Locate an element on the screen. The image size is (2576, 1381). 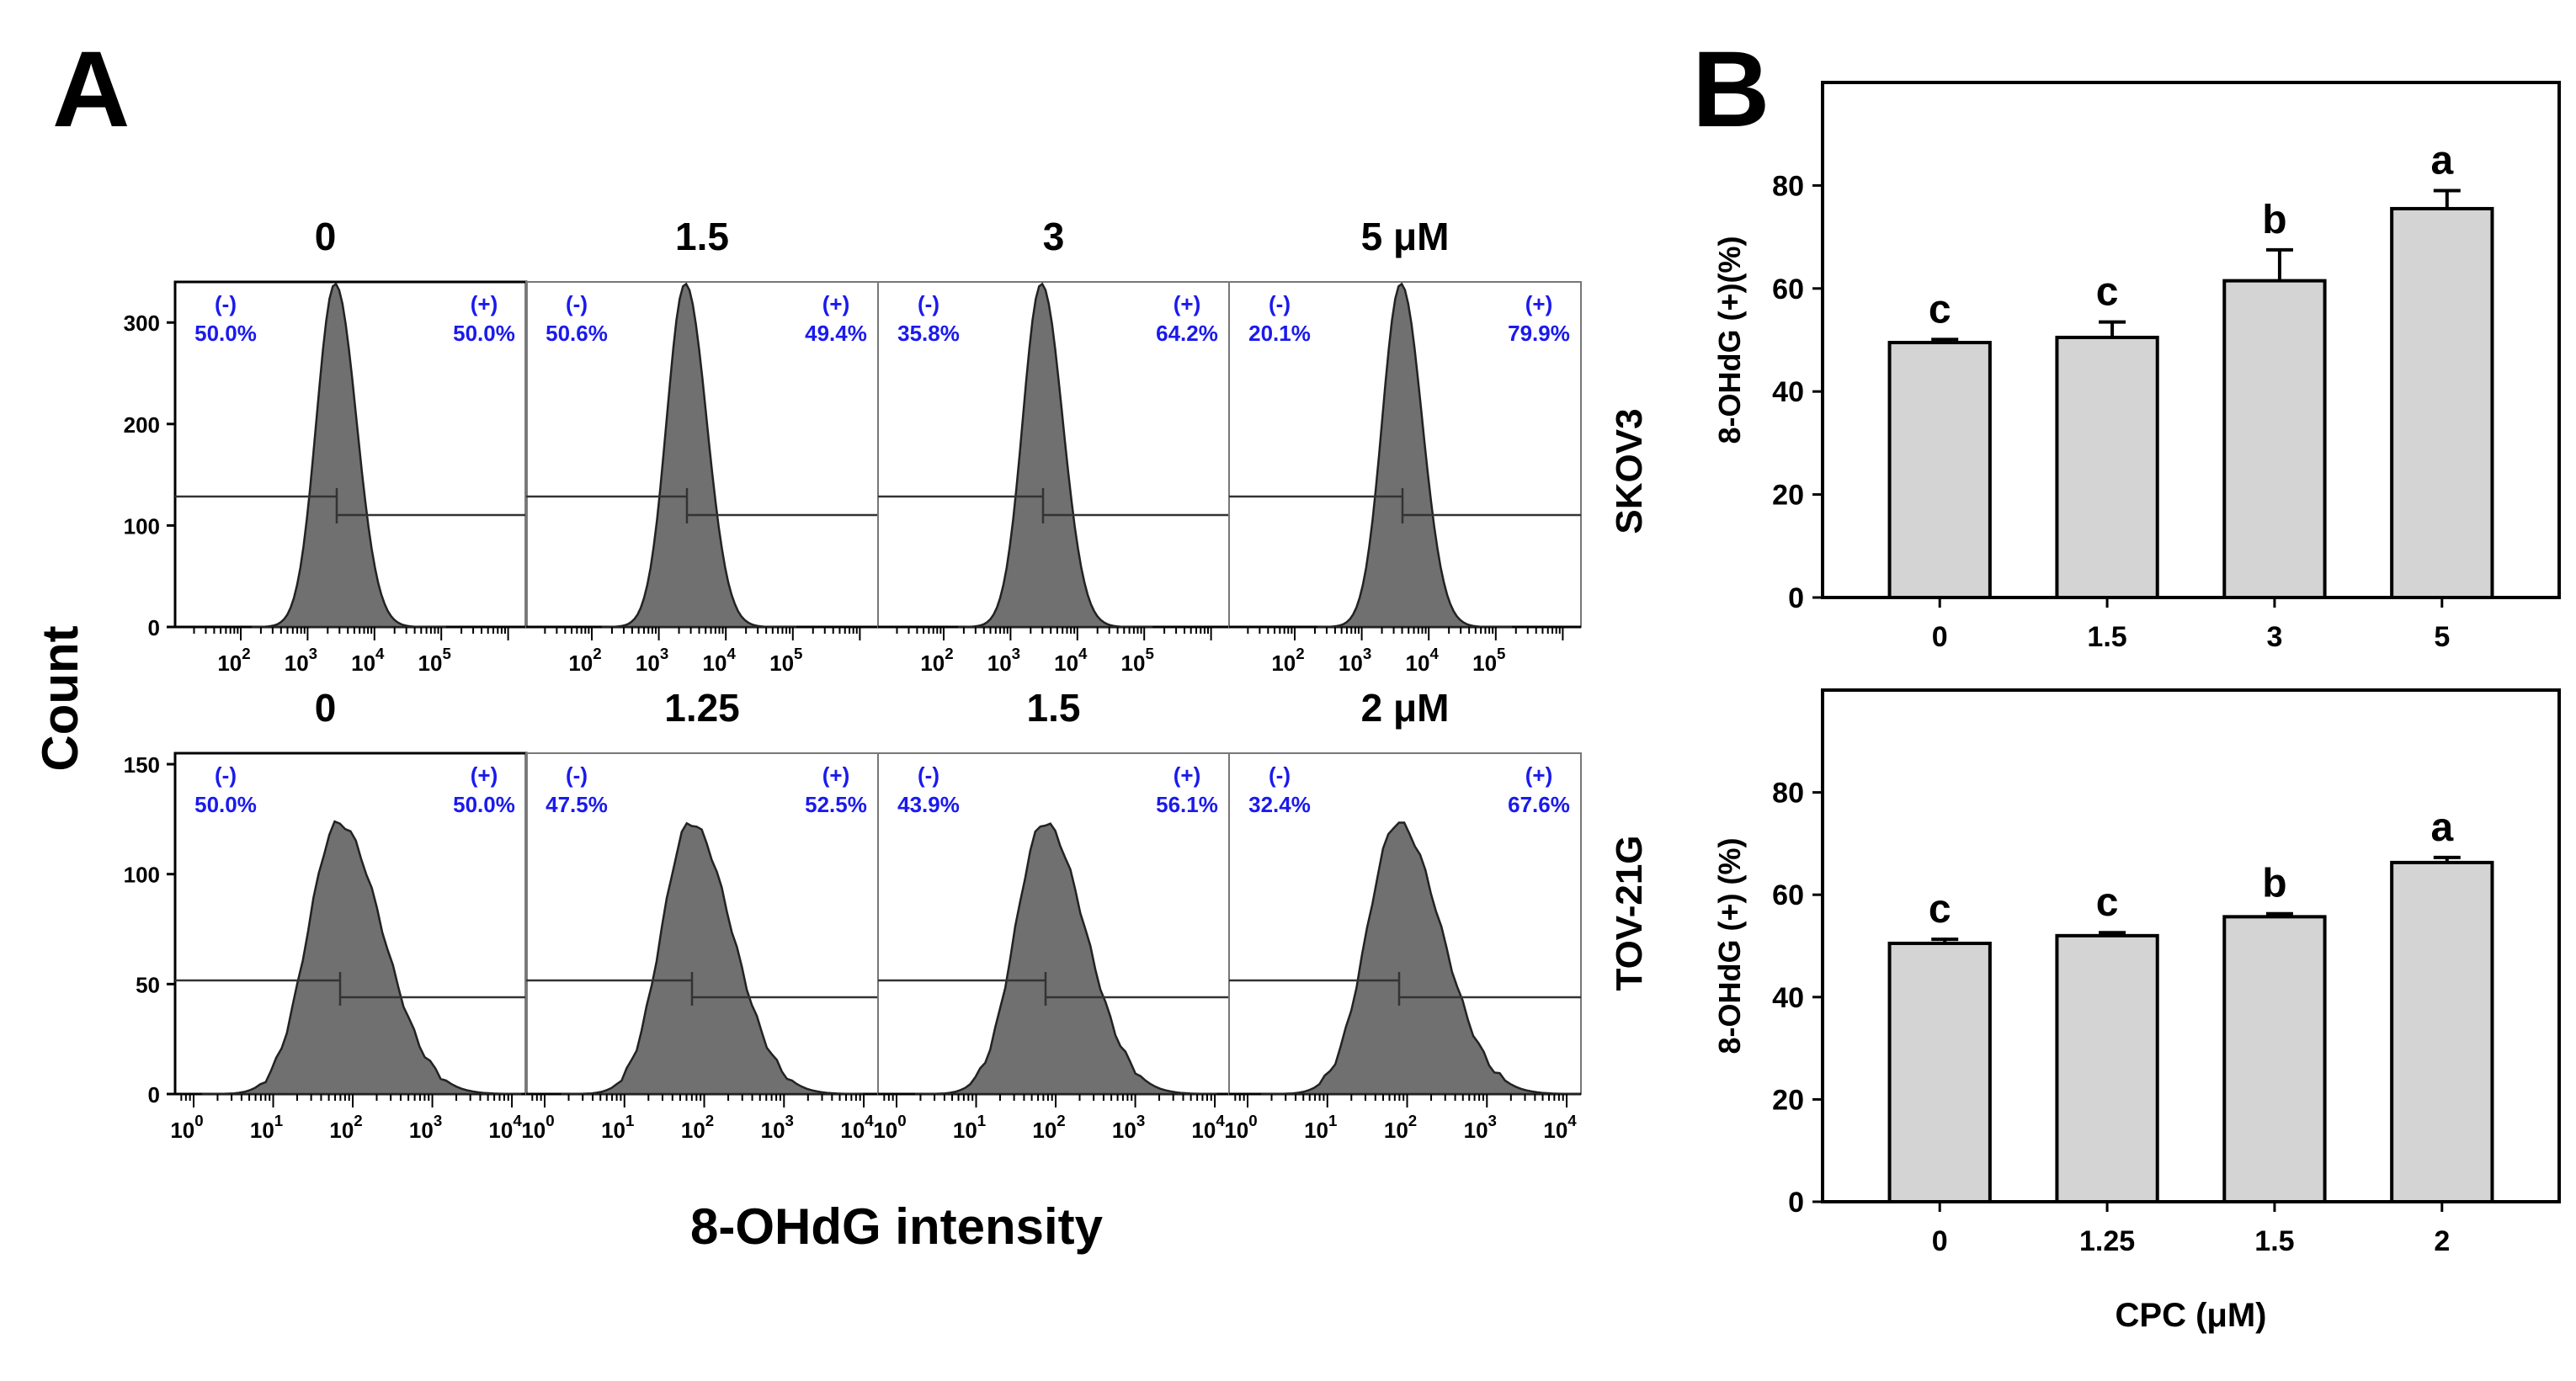
y-tick-label: 40 is located at coordinates (1788, 392).